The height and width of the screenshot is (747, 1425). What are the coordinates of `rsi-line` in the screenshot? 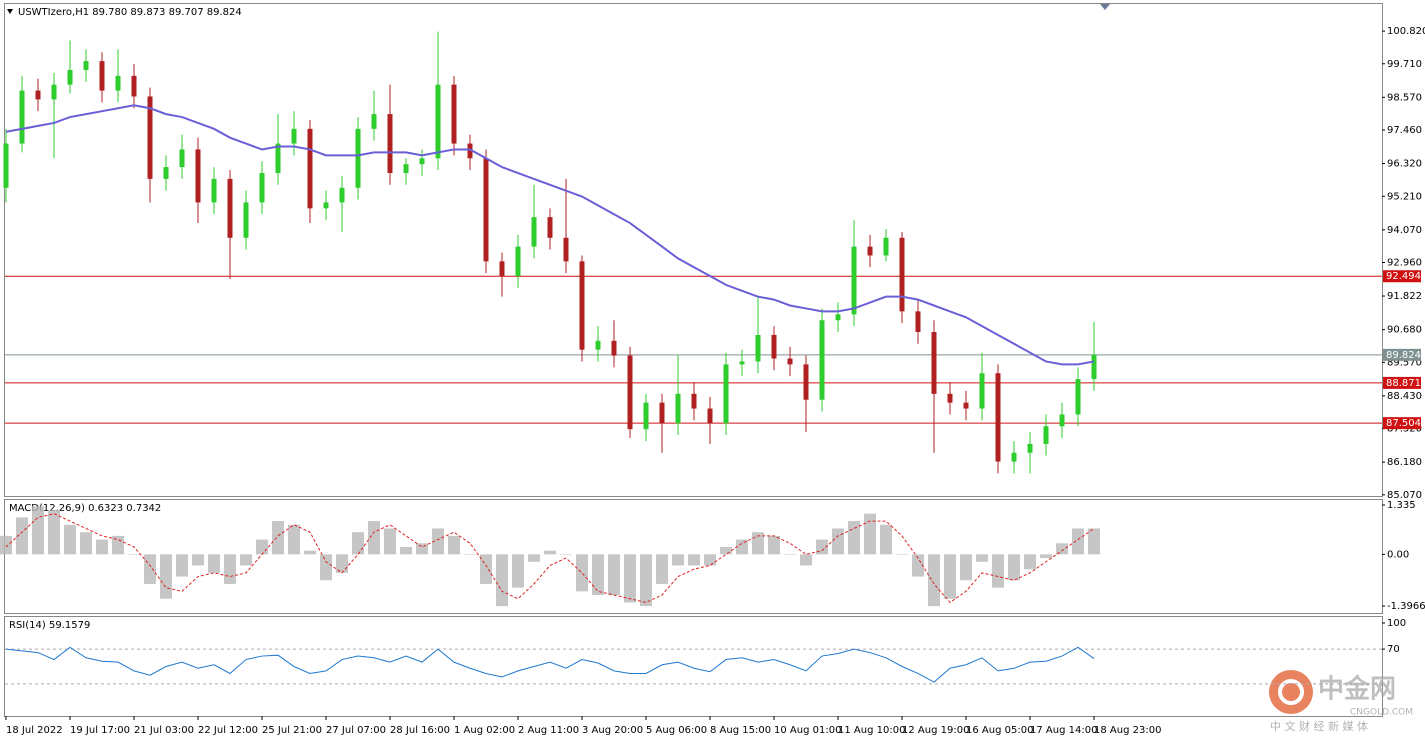 It's located at (550, 664).